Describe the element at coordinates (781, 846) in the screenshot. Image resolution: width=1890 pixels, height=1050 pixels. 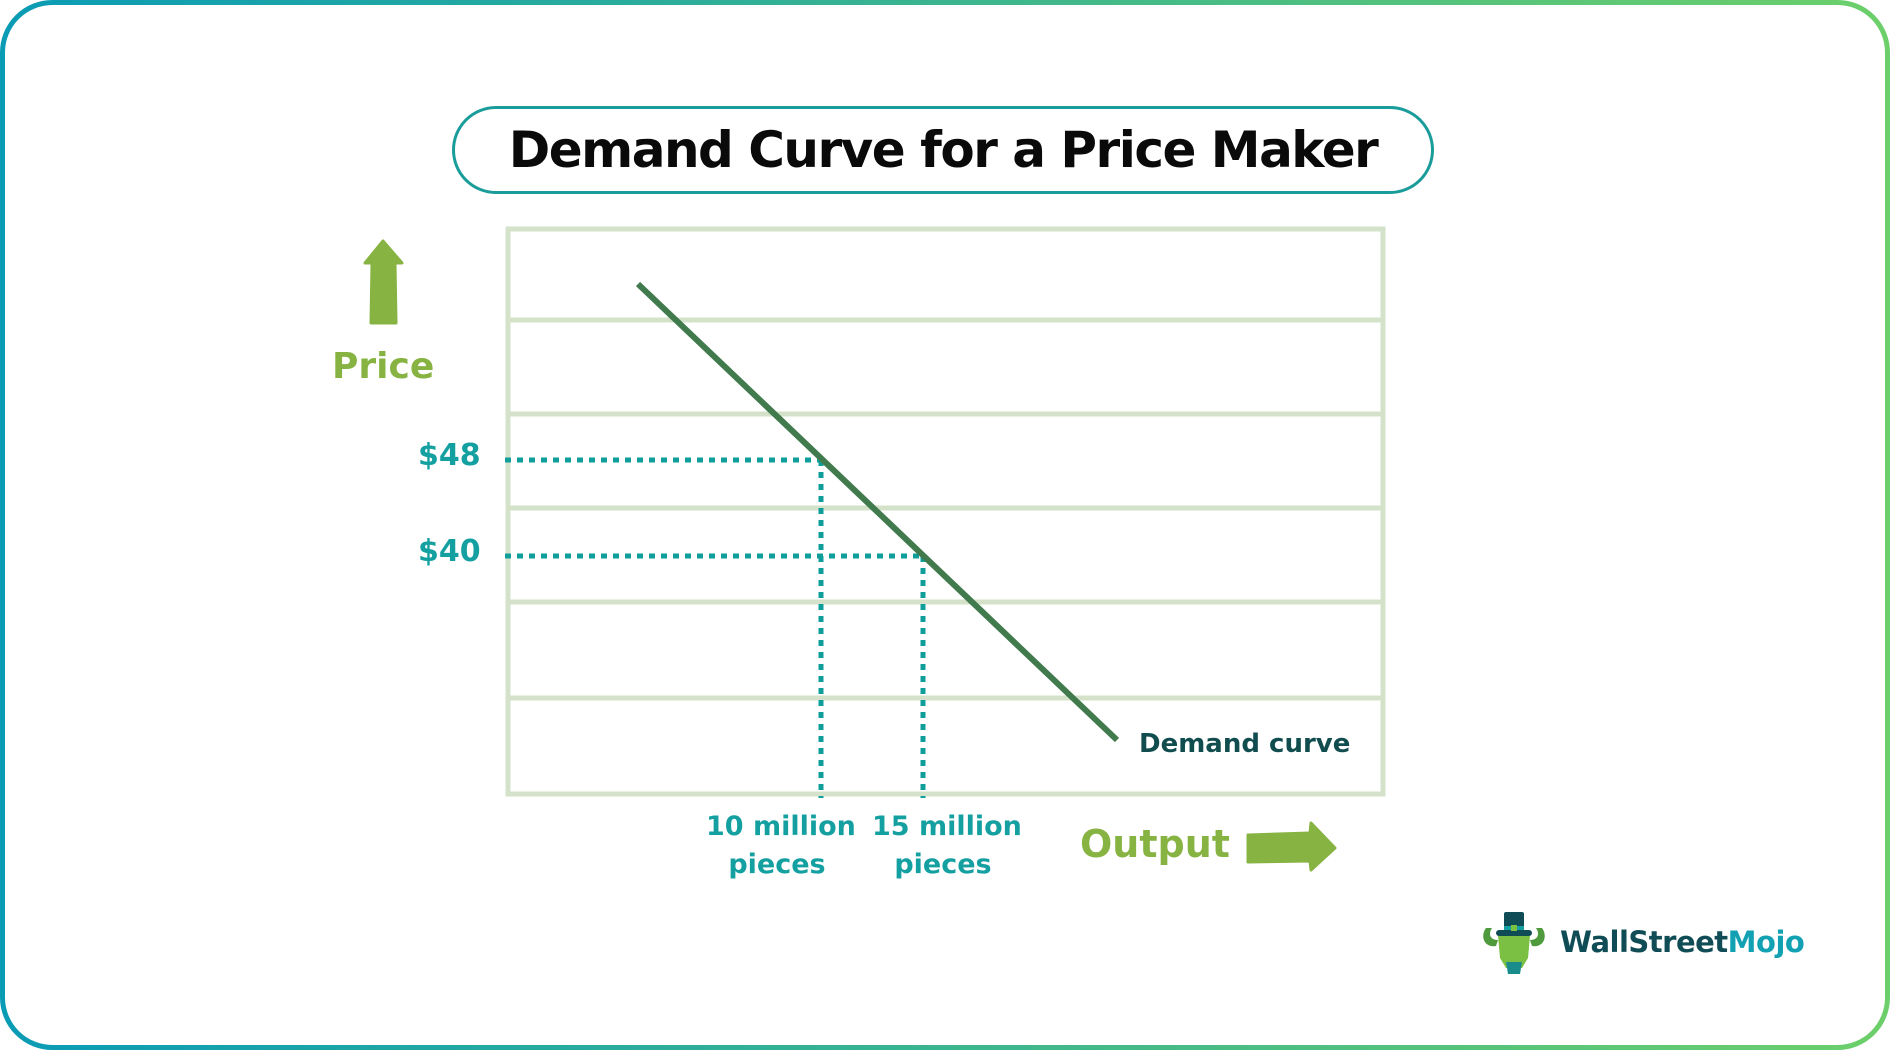
I see `qty-tick-10m: 10 million pieces` at that location.